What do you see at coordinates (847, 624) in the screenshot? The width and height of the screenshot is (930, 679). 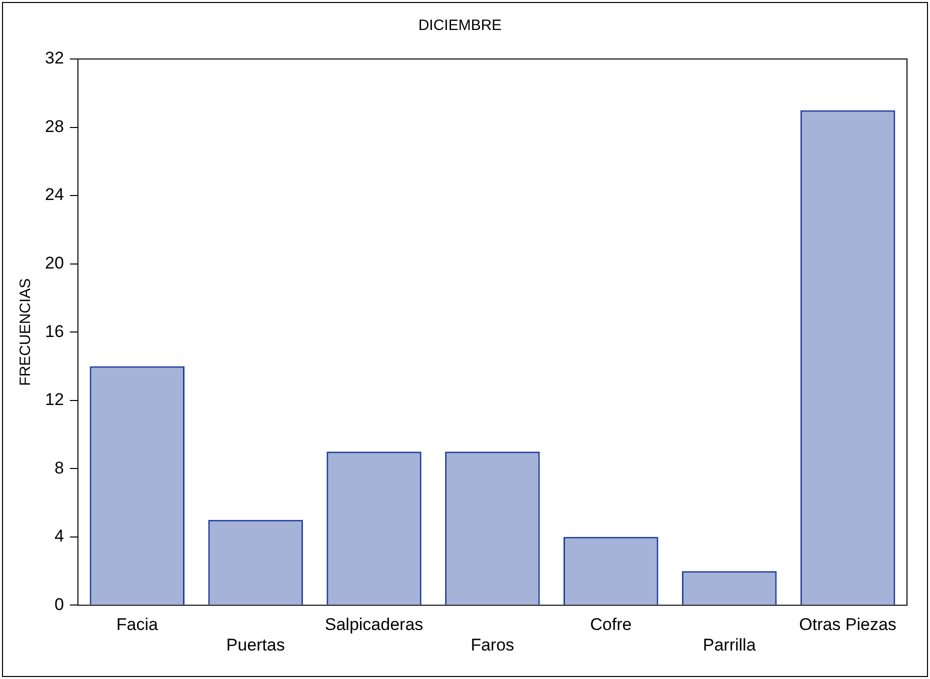 I see `x-tick-label: Otras Piezas` at bounding box center [847, 624].